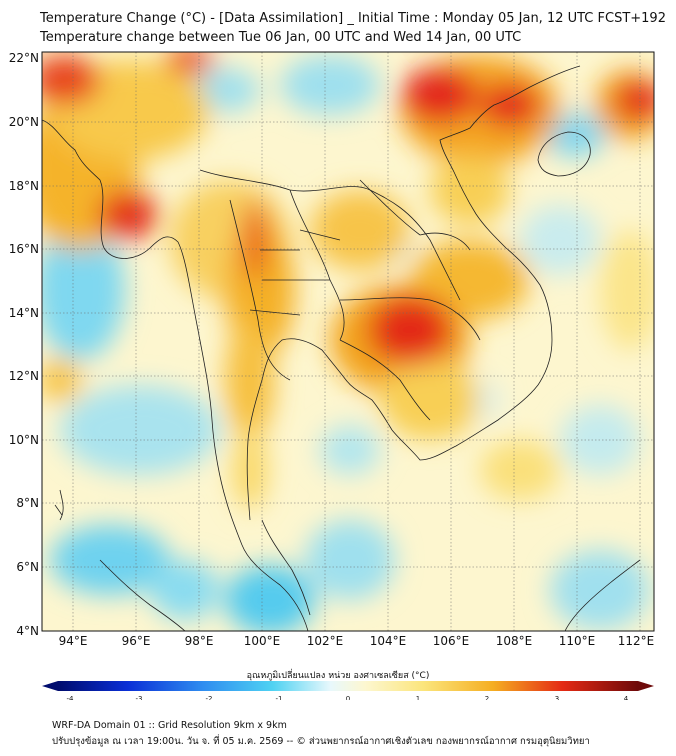 This screenshot has height=756, width=676. Describe the element at coordinates (24, 186) in the screenshot. I see `lat-label: 18°N` at that location.